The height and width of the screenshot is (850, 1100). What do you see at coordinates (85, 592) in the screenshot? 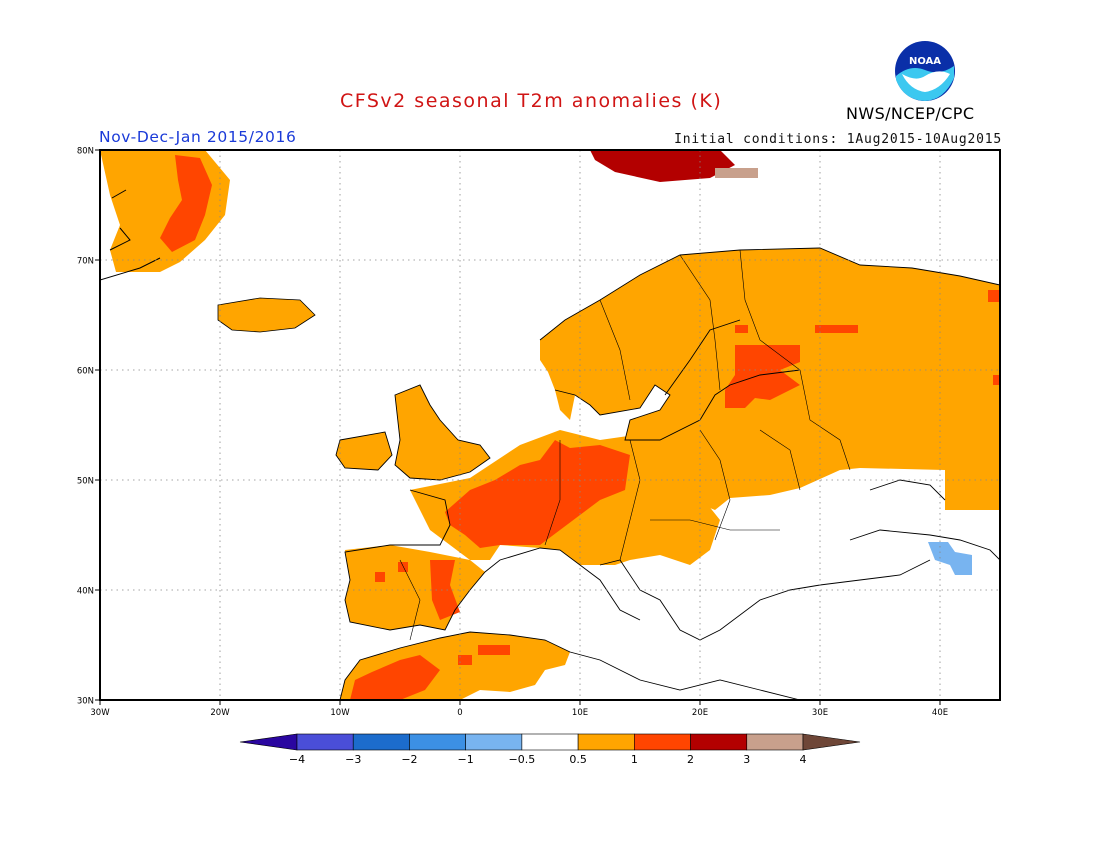
I see `lat-tick-label: 40N` at bounding box center [85, 592].